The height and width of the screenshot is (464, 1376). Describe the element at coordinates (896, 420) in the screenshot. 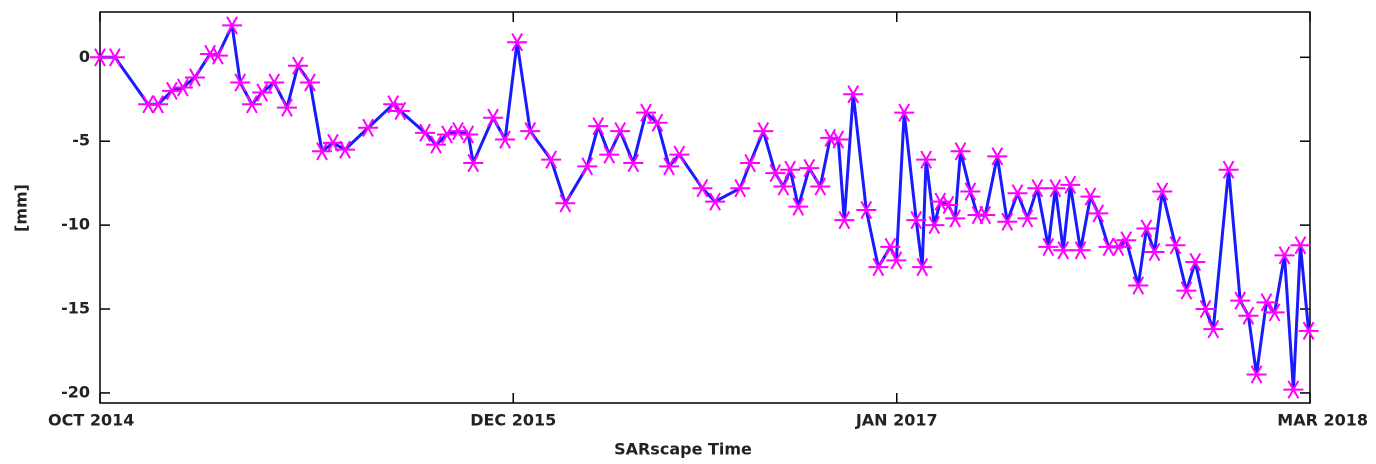

I see `x-tick-label: JAN 2017` at that location.